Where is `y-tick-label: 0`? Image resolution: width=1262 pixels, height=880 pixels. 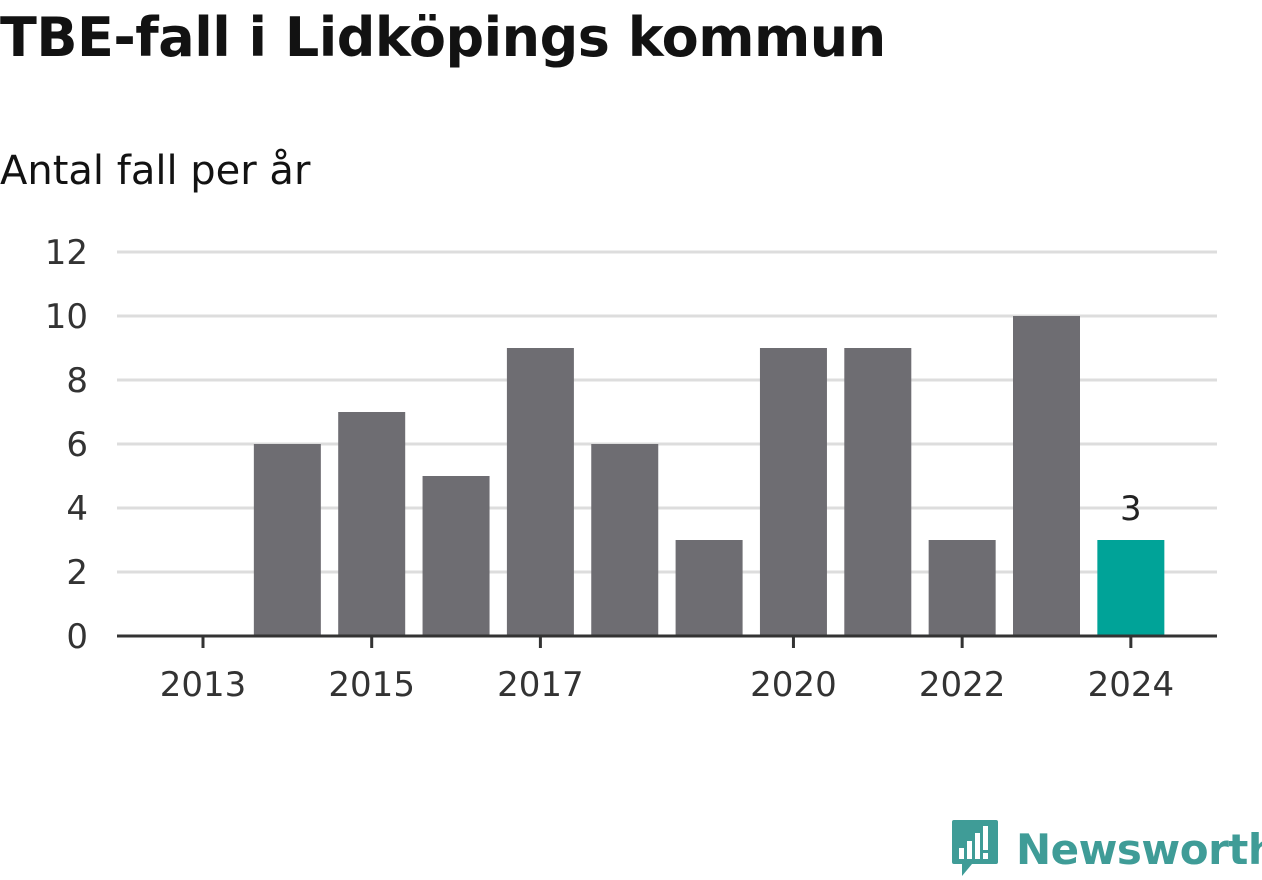 y-tick-label: 0 is located at coordinates (77, 637).